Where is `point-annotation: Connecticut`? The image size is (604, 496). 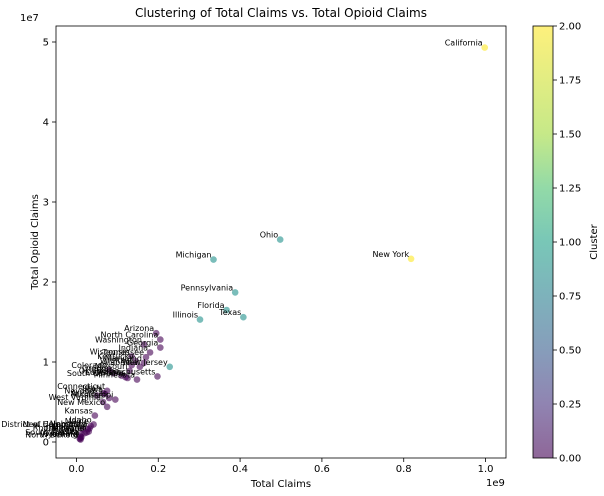 point-annotation: Connecticut is located at coordinates (81, 386).